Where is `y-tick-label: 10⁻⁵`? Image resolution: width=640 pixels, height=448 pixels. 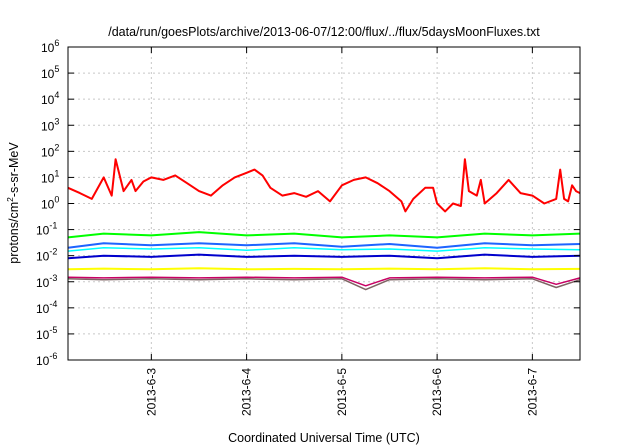
y-tick-label: 10⁻⁵ is located at coordinates (46, 333).